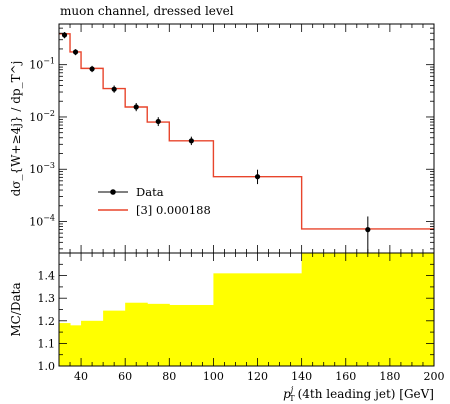 The image size is (450, 404). I want to click on chart-title: muon channel, dressed level, so click(147, 11).